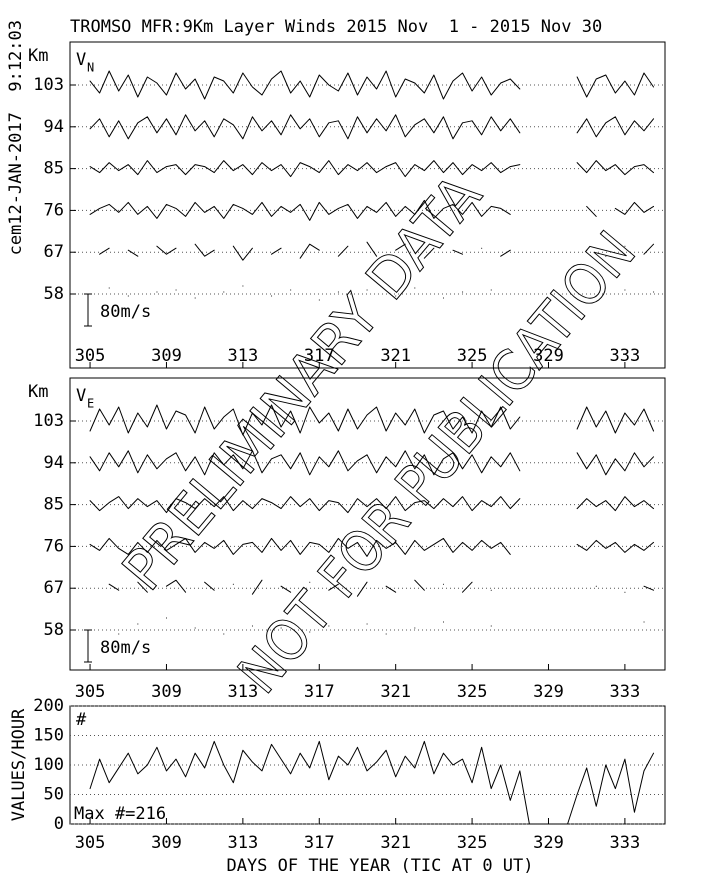 The width and height of the screenshot is (704, 877). What do you see at coordinates (81, 720) in the screenshot?
I see `count-marker: #` at bounding box center [81, 720].